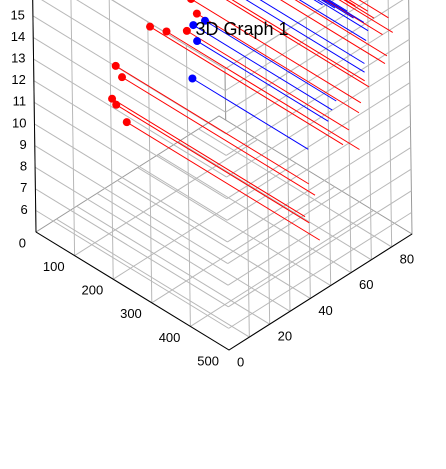 The height and width of the screenshot is (469, 446). What do you see at coordinates (18, 58) in the screenshot?
I see `z-tick-label: 13` at bounding box center [18, 58].